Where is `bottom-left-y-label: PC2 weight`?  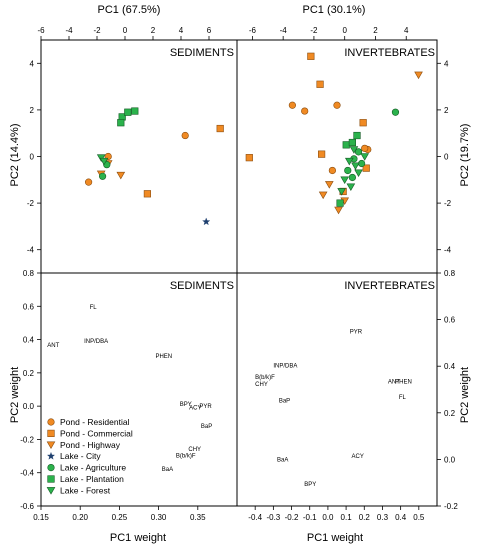 bottom-left-y-label: PC2 weight is located at coordinates (15, 395).